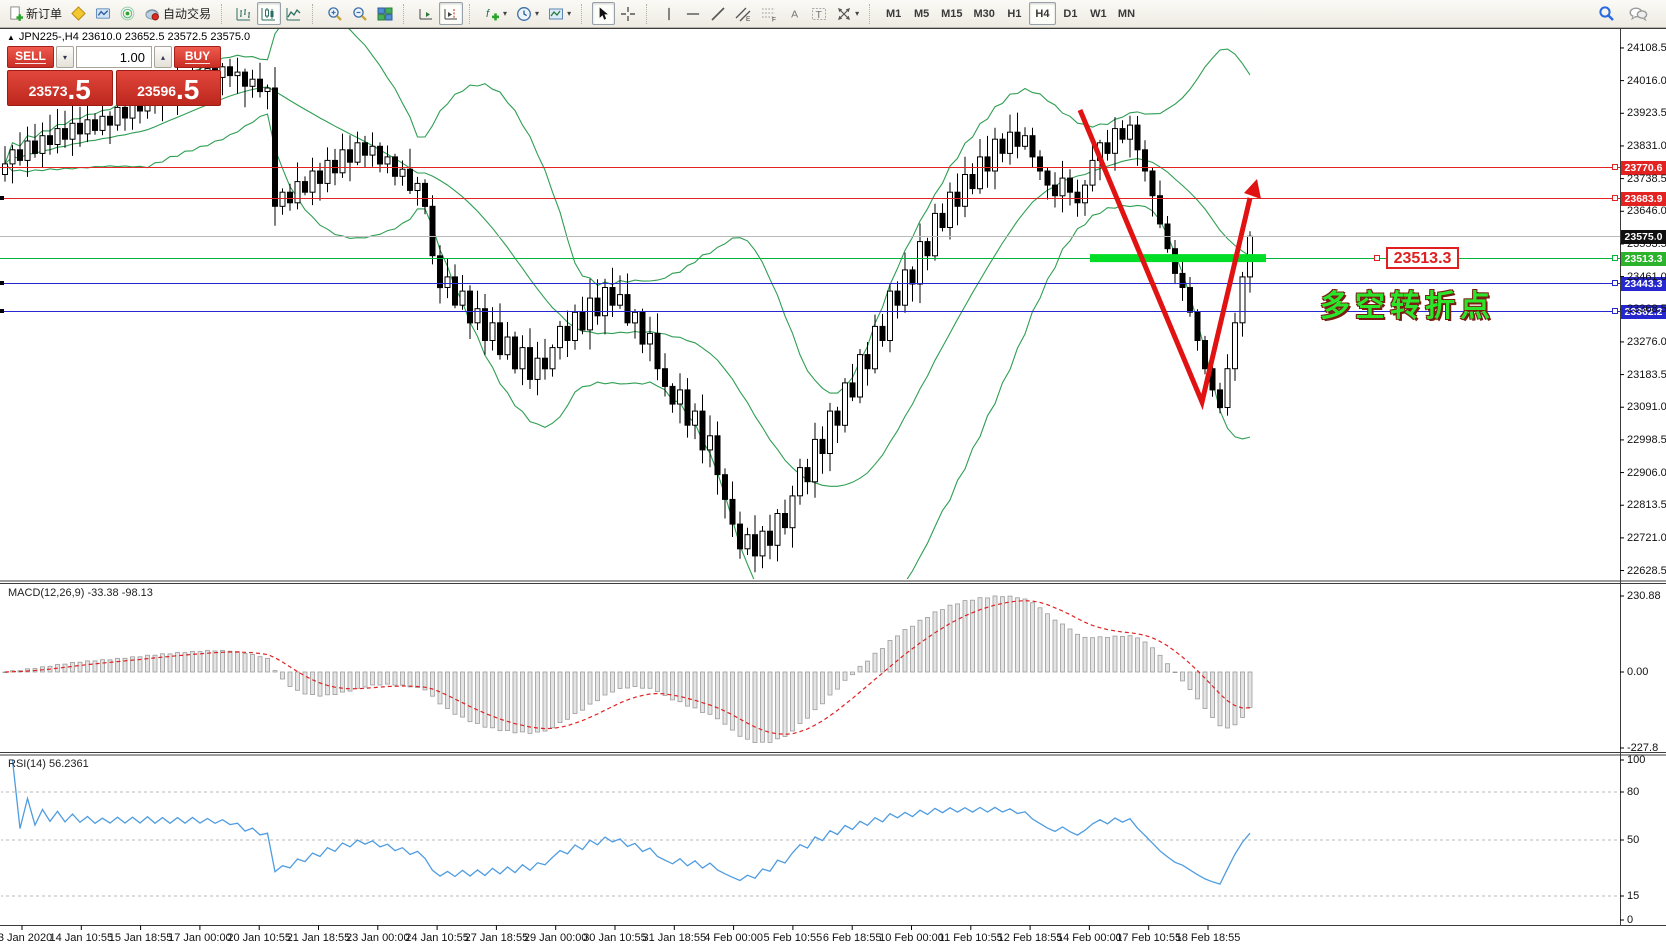 This screenshot has width=1666, height=948. I want to click on timeframe-m30-button: M30, so click(984, 13).